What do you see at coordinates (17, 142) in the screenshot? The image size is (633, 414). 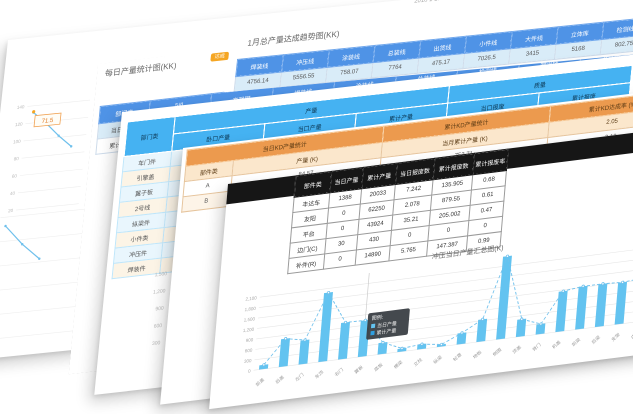 I see `svg-text: 100` at bounding box center [17, 142].